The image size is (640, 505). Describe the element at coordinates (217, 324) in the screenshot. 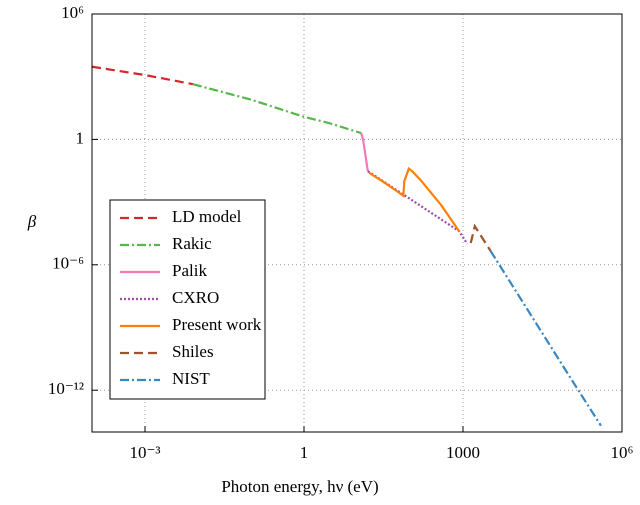

I see `legend-label: Present work` at that location.